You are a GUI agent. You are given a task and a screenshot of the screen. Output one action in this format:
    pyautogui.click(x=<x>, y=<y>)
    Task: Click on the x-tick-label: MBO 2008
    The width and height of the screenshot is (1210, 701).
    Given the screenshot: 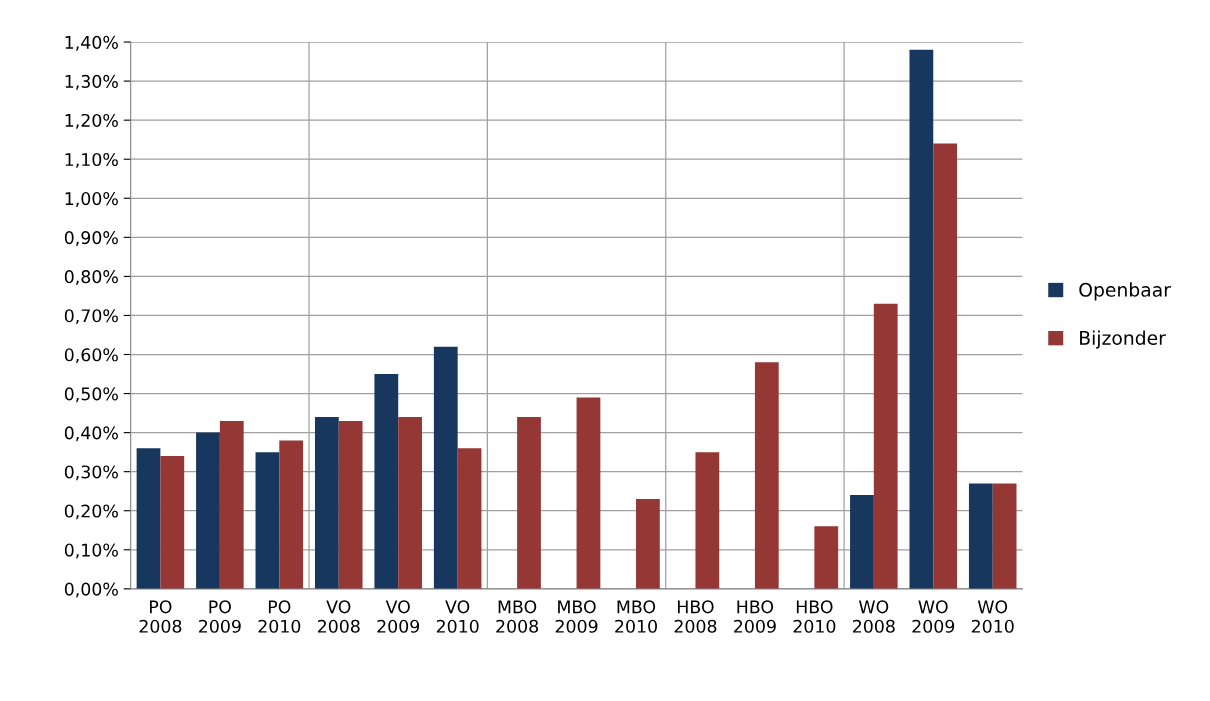 What is the action you would take?
    pyautogui.click(x=517, y=616)
    